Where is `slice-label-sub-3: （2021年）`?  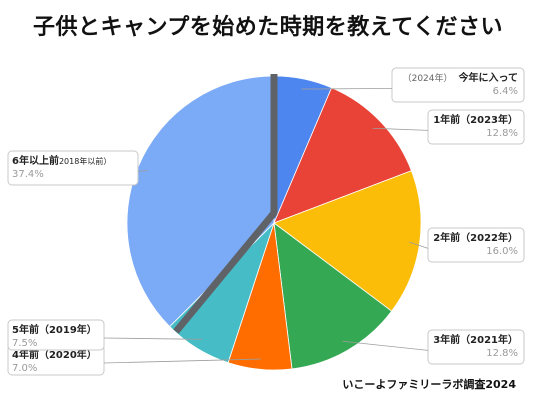 slice-label-sub-3: （2021年） is located at coordinates (489, 339).